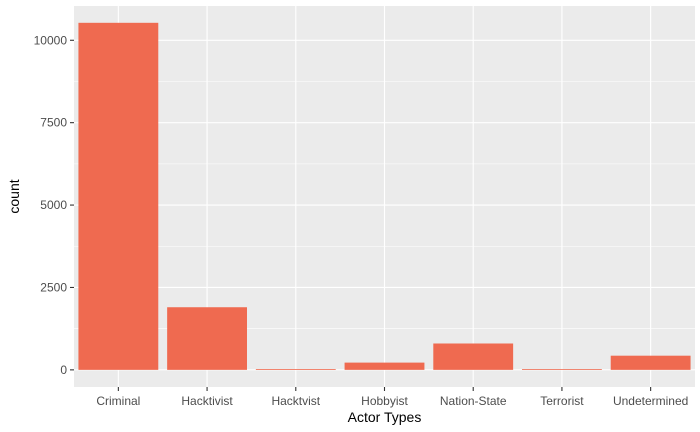  What do you see at coordinates (295, 401) in the screenshot?
I see `x-tick-label: Hacktvist` at bounding box center [295, 401].